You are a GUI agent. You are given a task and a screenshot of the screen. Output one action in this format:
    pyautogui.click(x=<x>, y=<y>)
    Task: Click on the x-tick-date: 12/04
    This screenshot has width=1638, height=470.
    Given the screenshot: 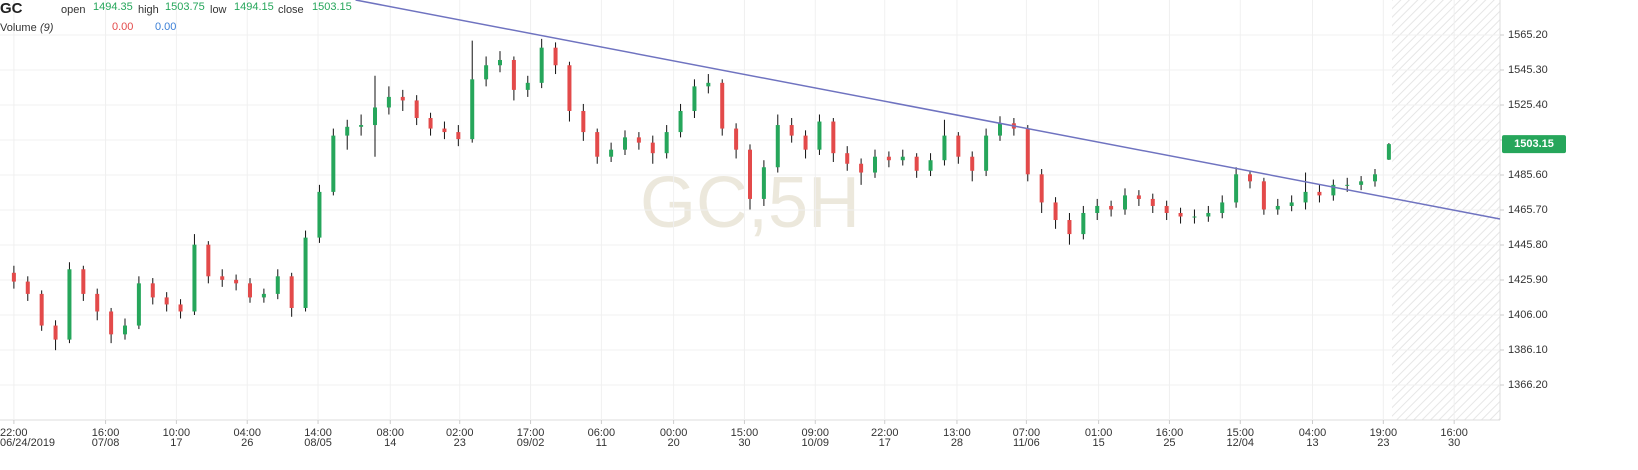 What is the action you would take?
    pyautogui.click(x=1241, y=443)
    